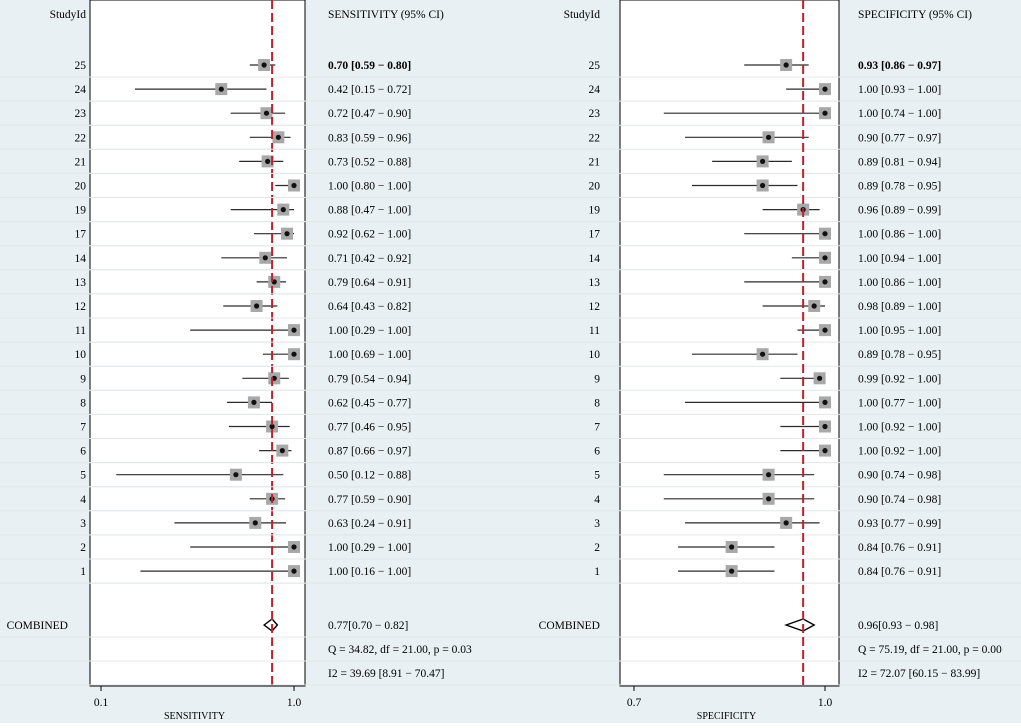 This screenshot has height=728, width=1021. What do you see at coordinates (595, 307) in the screenshot?
I see `right-study-id-label: 12` at bounding box center [595, 307].